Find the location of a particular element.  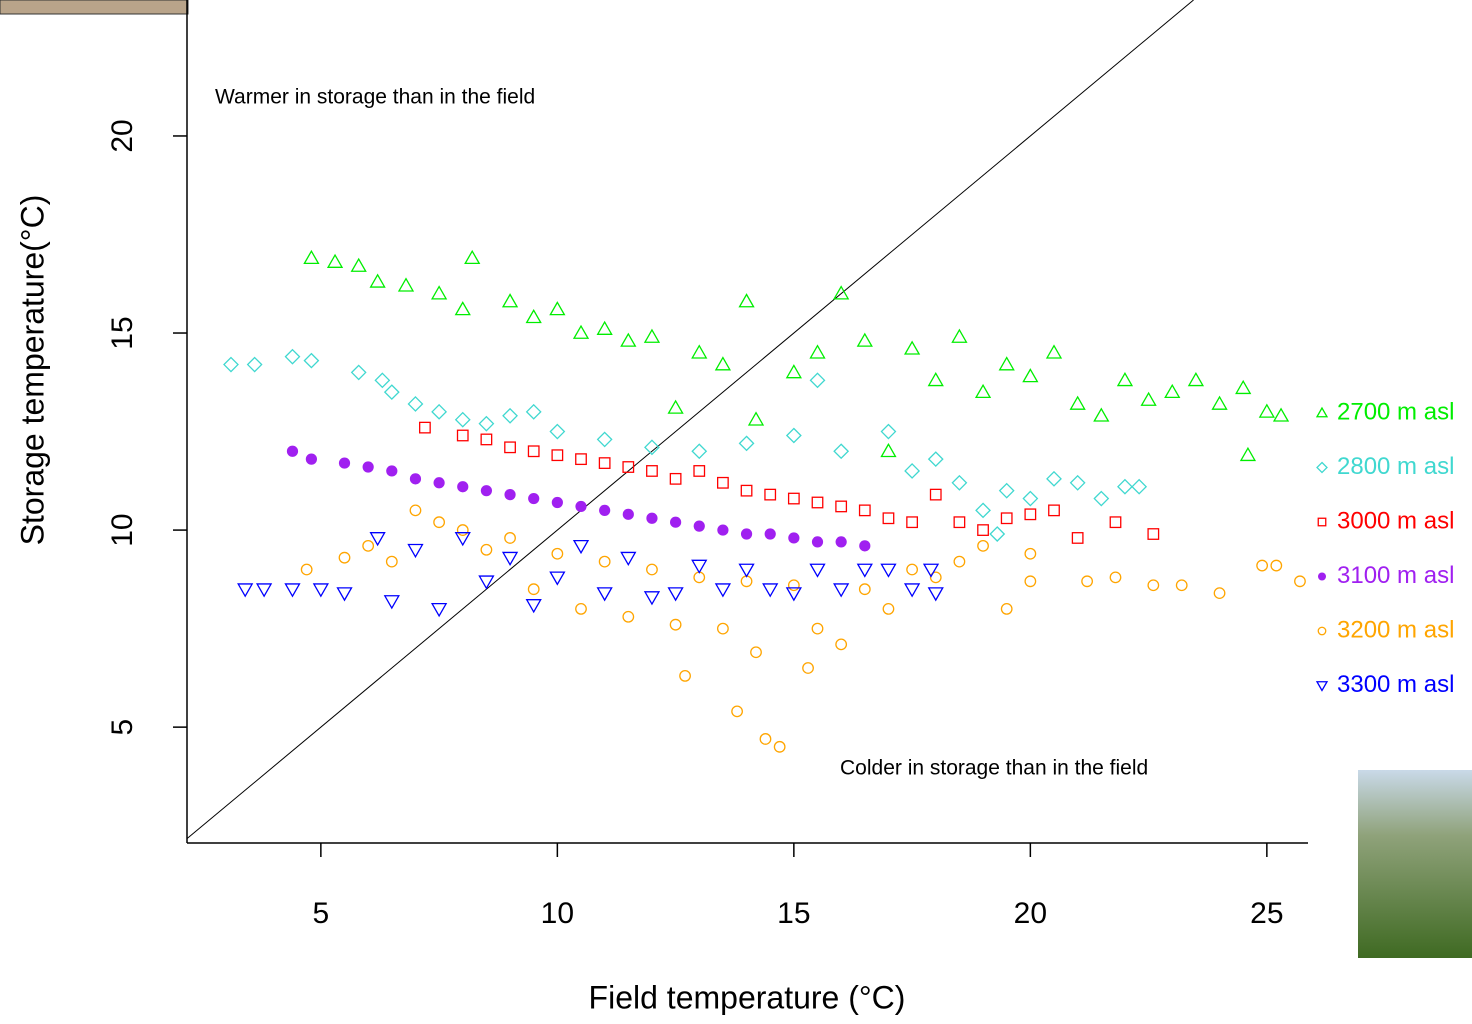

y-tick-label: 5 is located at coordinates (122, 727).